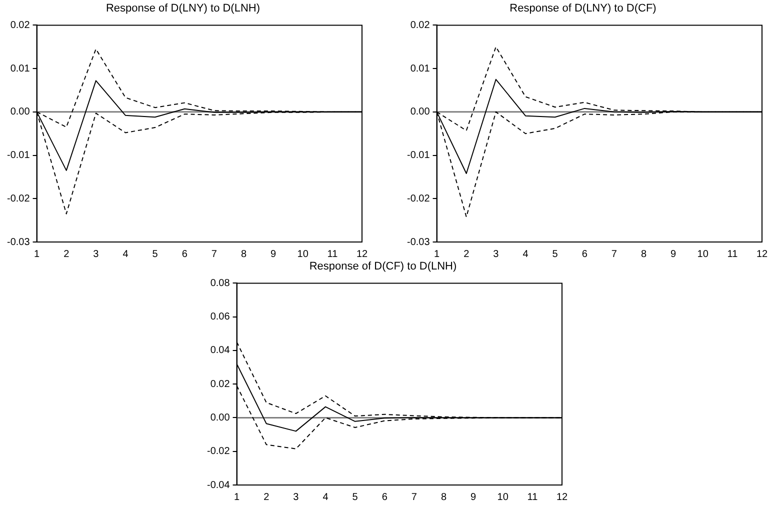 The height and width of the screenshot is (505, 772). Describe the element at coordinates (183, 8) in the screenshot. I see `chart-title: Response of D(LNY) to D(LNH)` at that location.